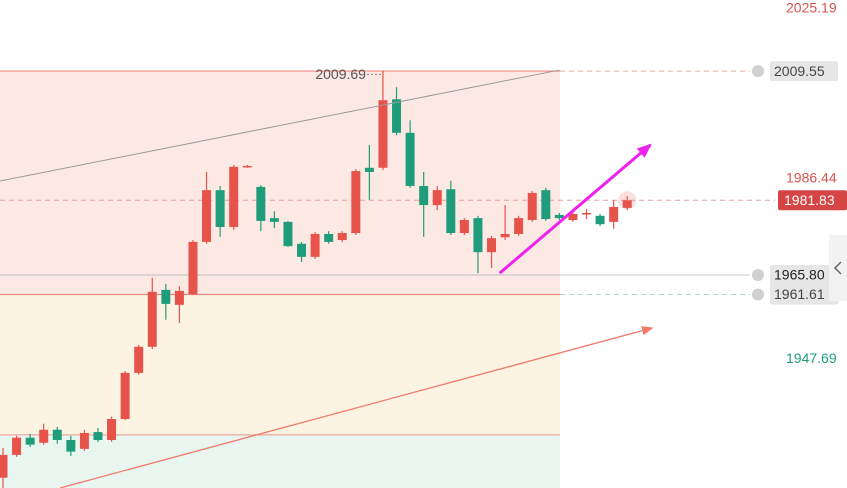  I want to click on price-label: 1947.69, so click(811, 358).